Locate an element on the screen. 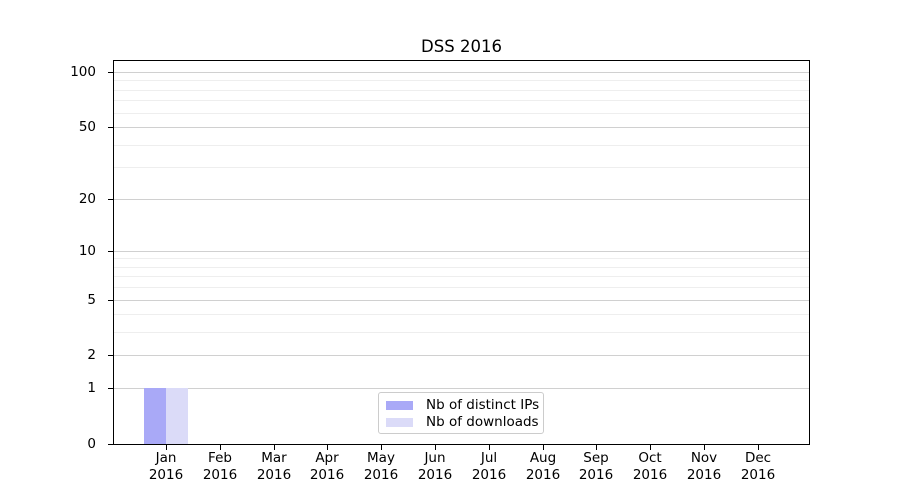 Image resolution: width=900 pixels, height=500 pixels. y-tick-label: 20 is located at coordinates (87, 199).